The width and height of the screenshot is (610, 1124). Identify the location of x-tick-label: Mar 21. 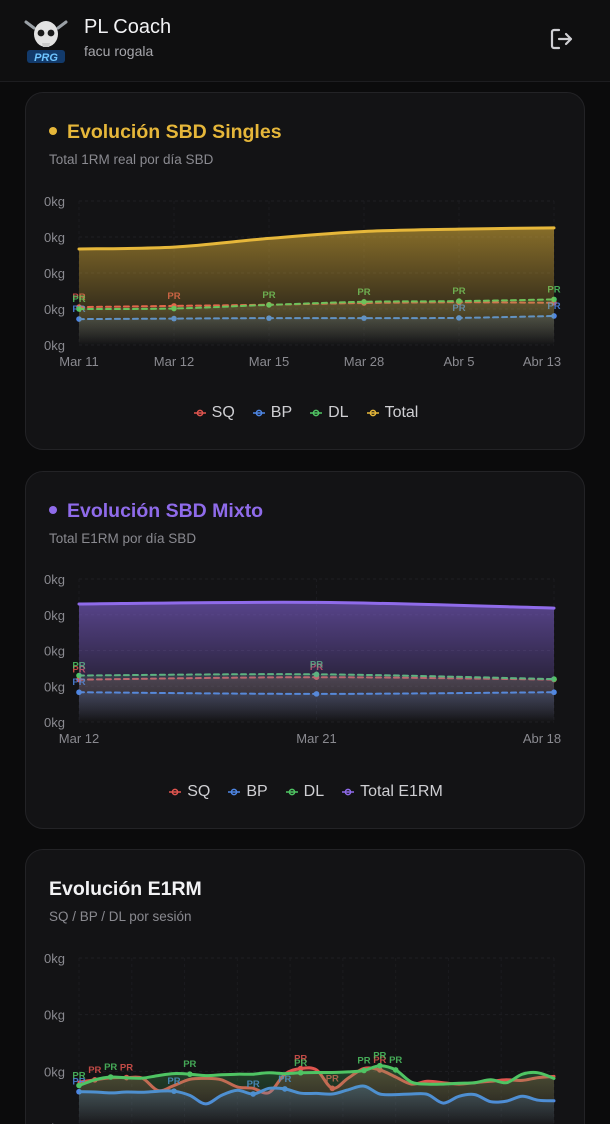
(316, 738).